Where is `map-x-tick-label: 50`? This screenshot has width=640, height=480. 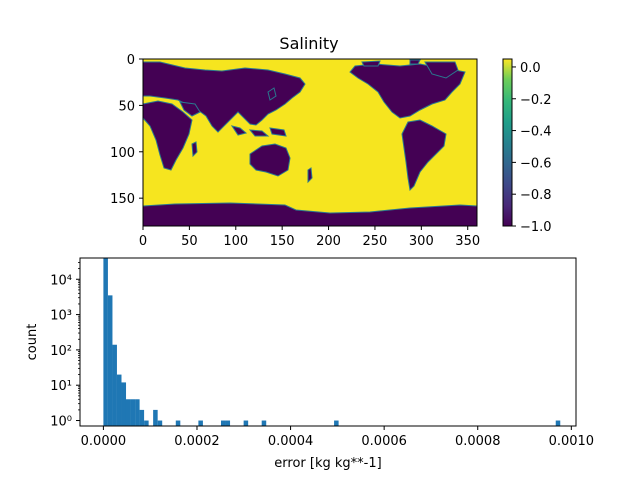 map-x-tick-label: 50 is located at coordinates (189, 241).